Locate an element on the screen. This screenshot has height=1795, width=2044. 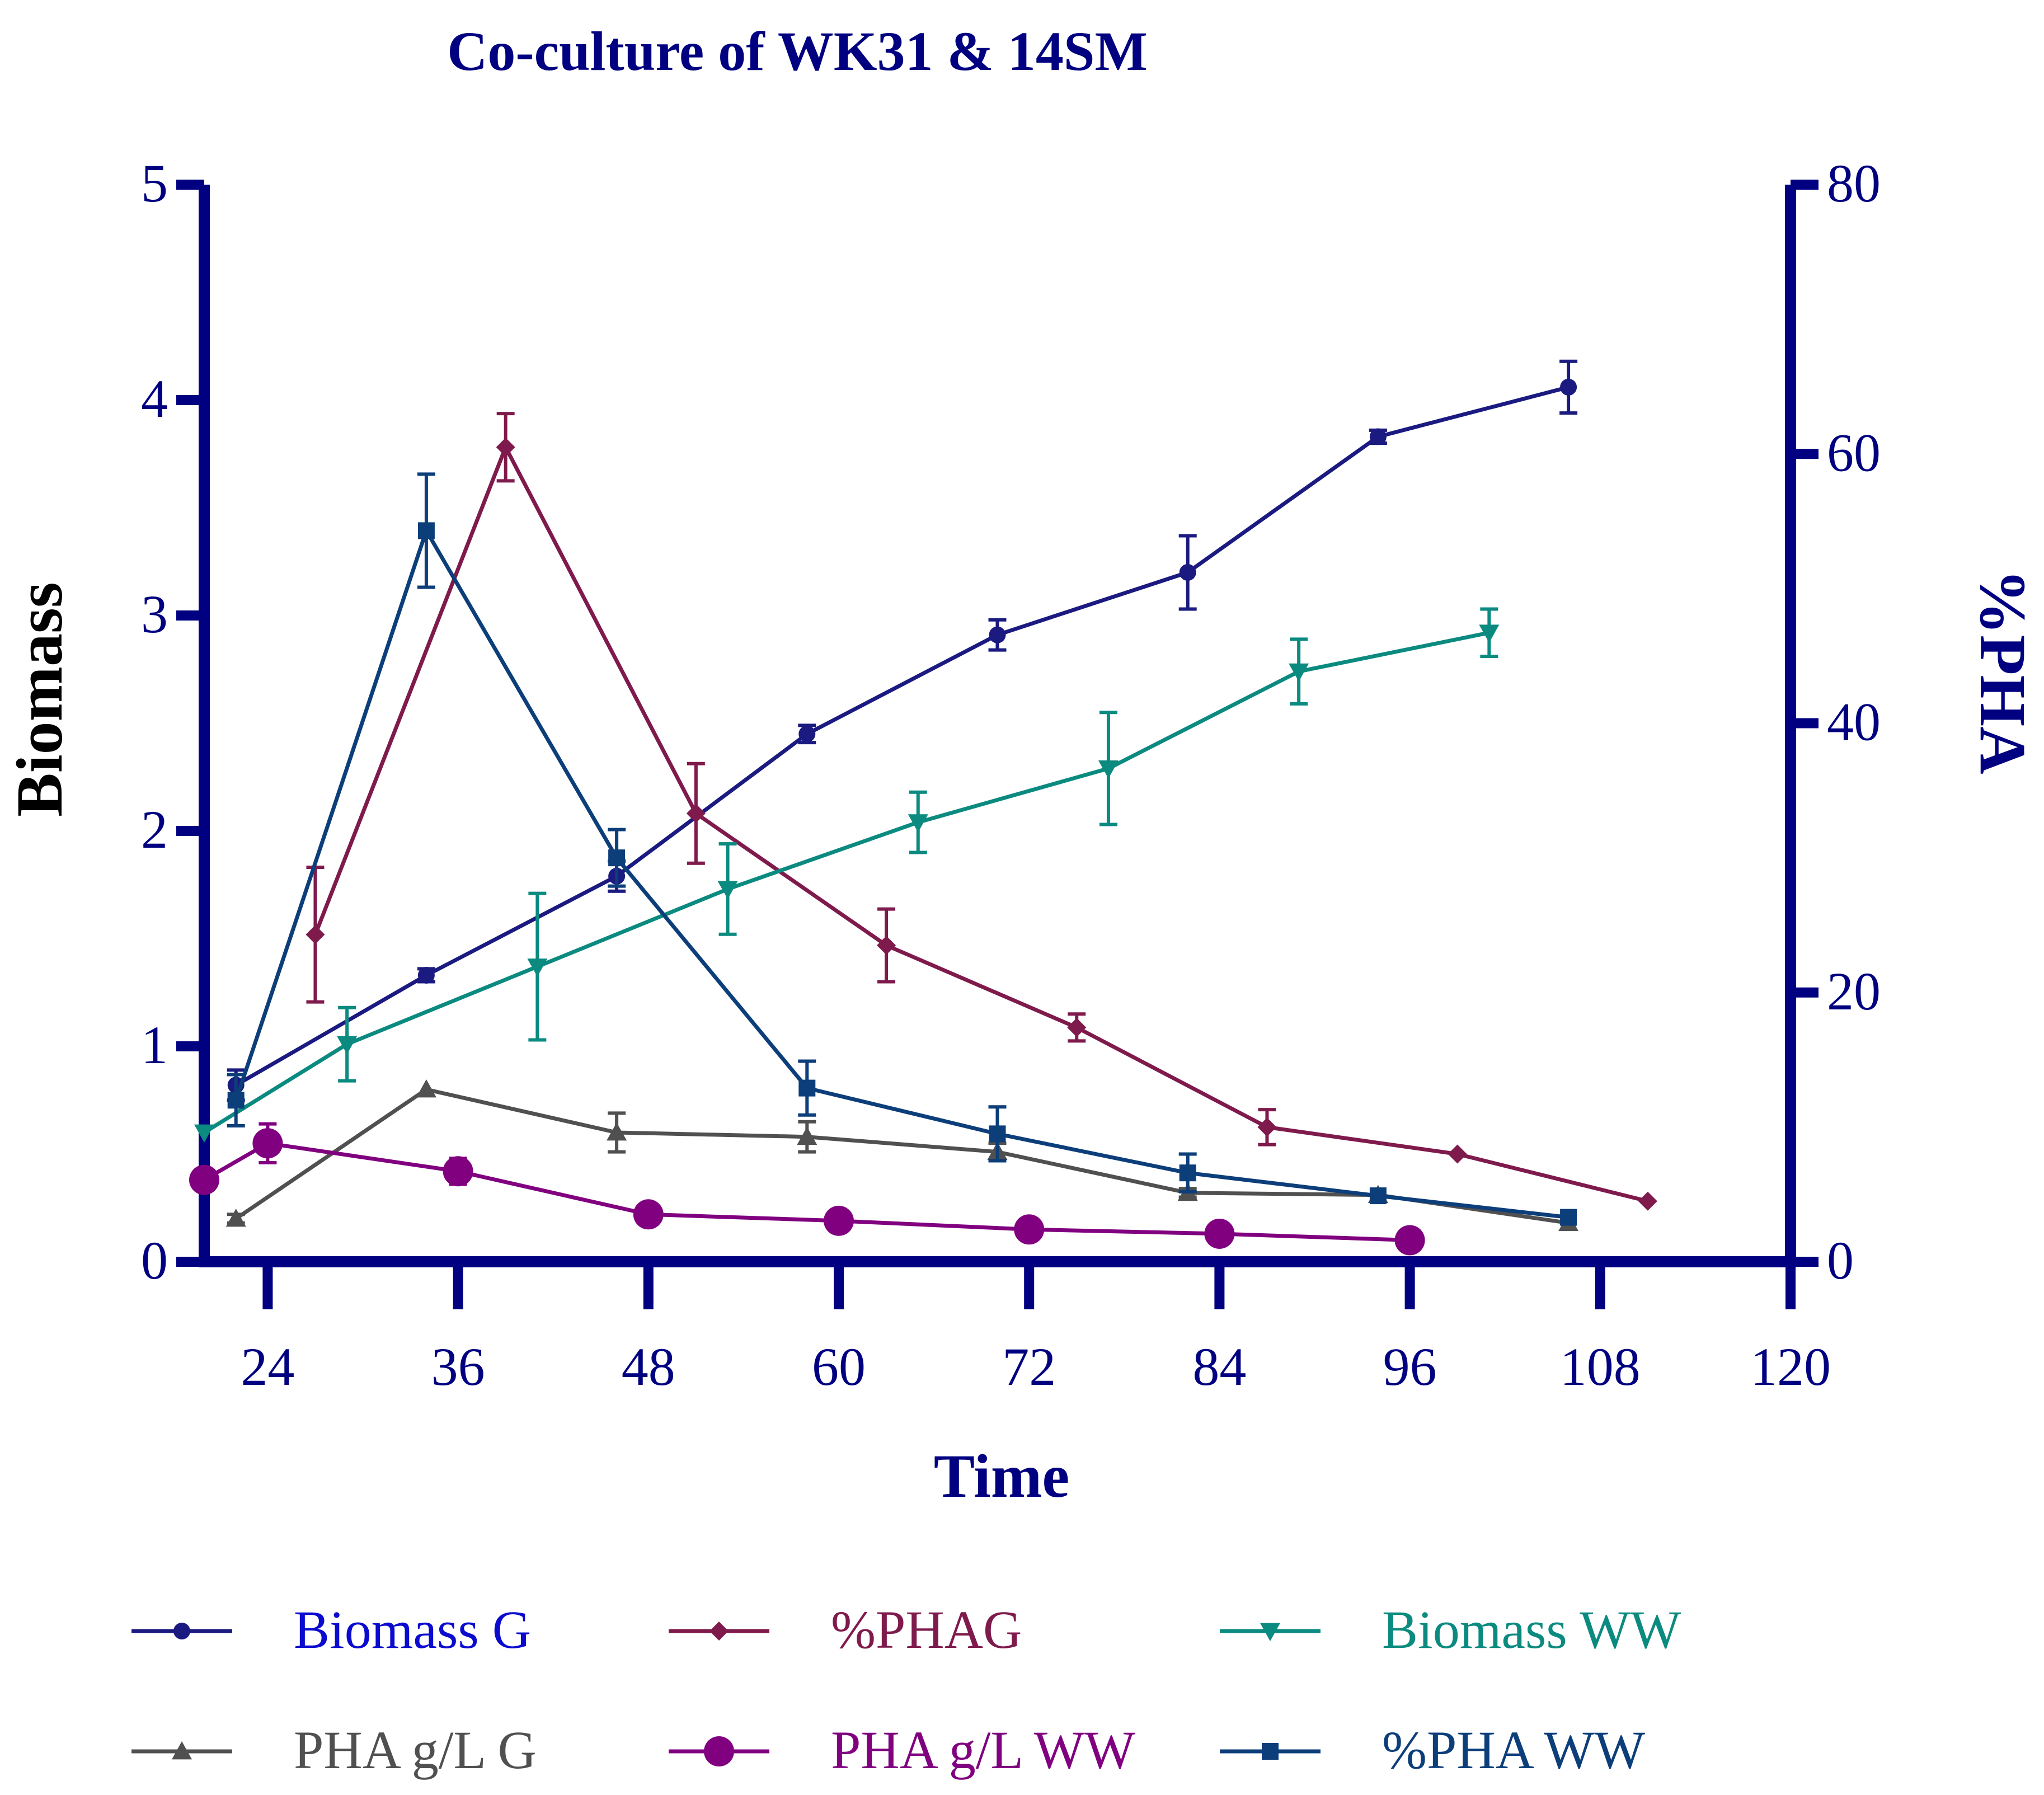
y-tick-label: 4 is located at coordinates (155, 399).